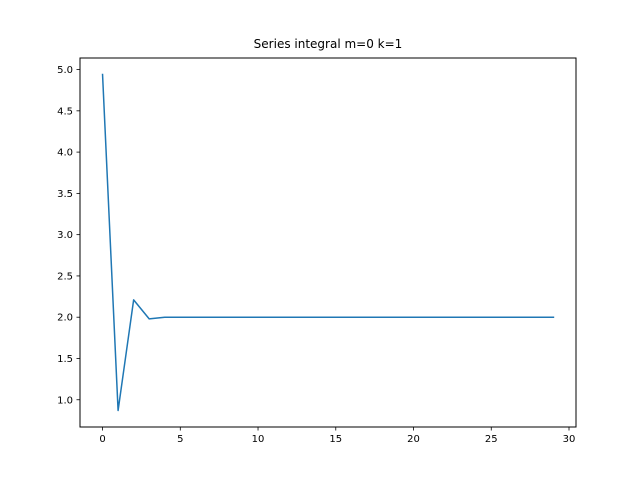  What do you see at coordinates (258, 439) in the screenshot?
I see `x-tick-label: 10` at bounding box center [258, 439].